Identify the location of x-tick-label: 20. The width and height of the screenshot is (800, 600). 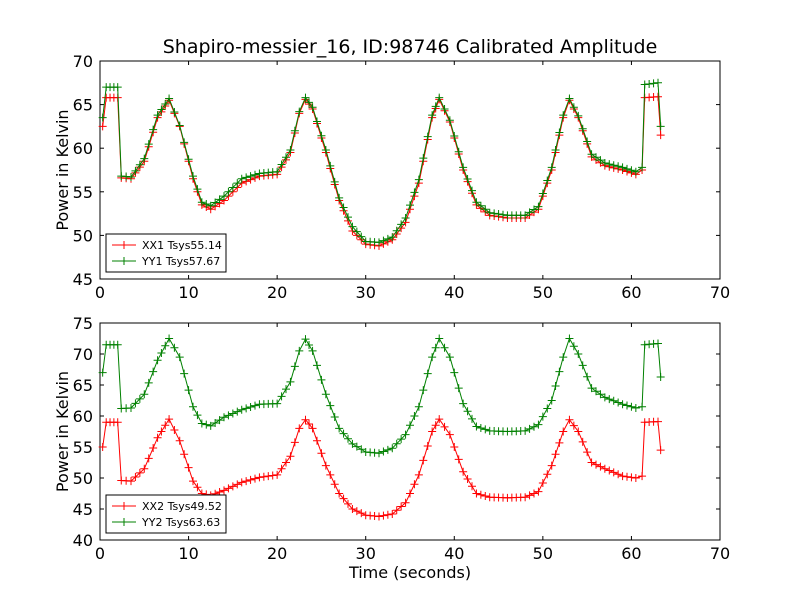
(277, 292).